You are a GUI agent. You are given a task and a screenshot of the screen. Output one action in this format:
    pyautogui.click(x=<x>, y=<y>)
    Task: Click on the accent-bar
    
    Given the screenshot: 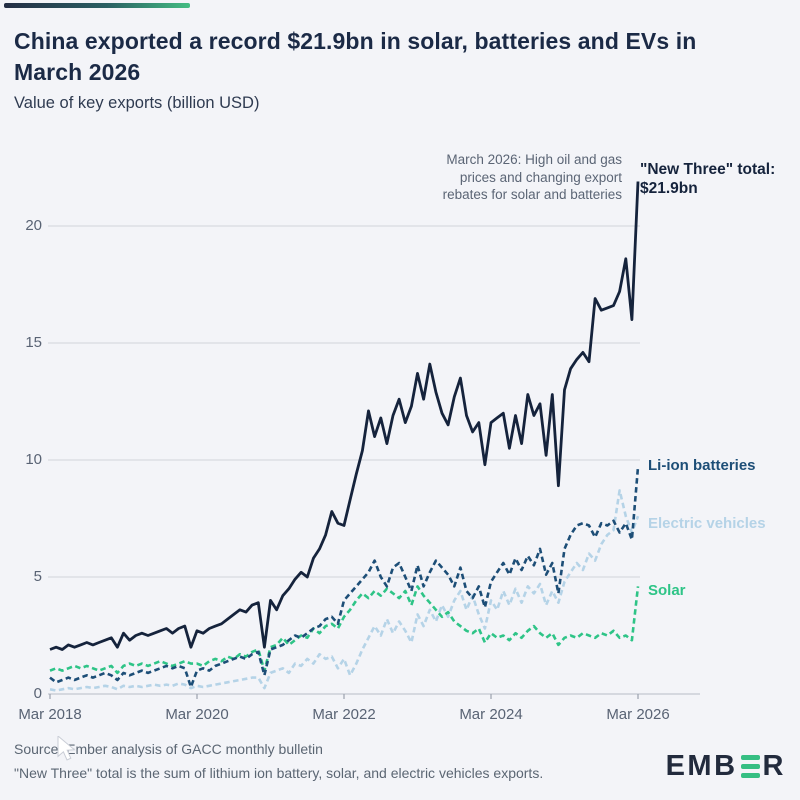 What is the action you would take?
    pyautogui.click(x=97, y=5)
    